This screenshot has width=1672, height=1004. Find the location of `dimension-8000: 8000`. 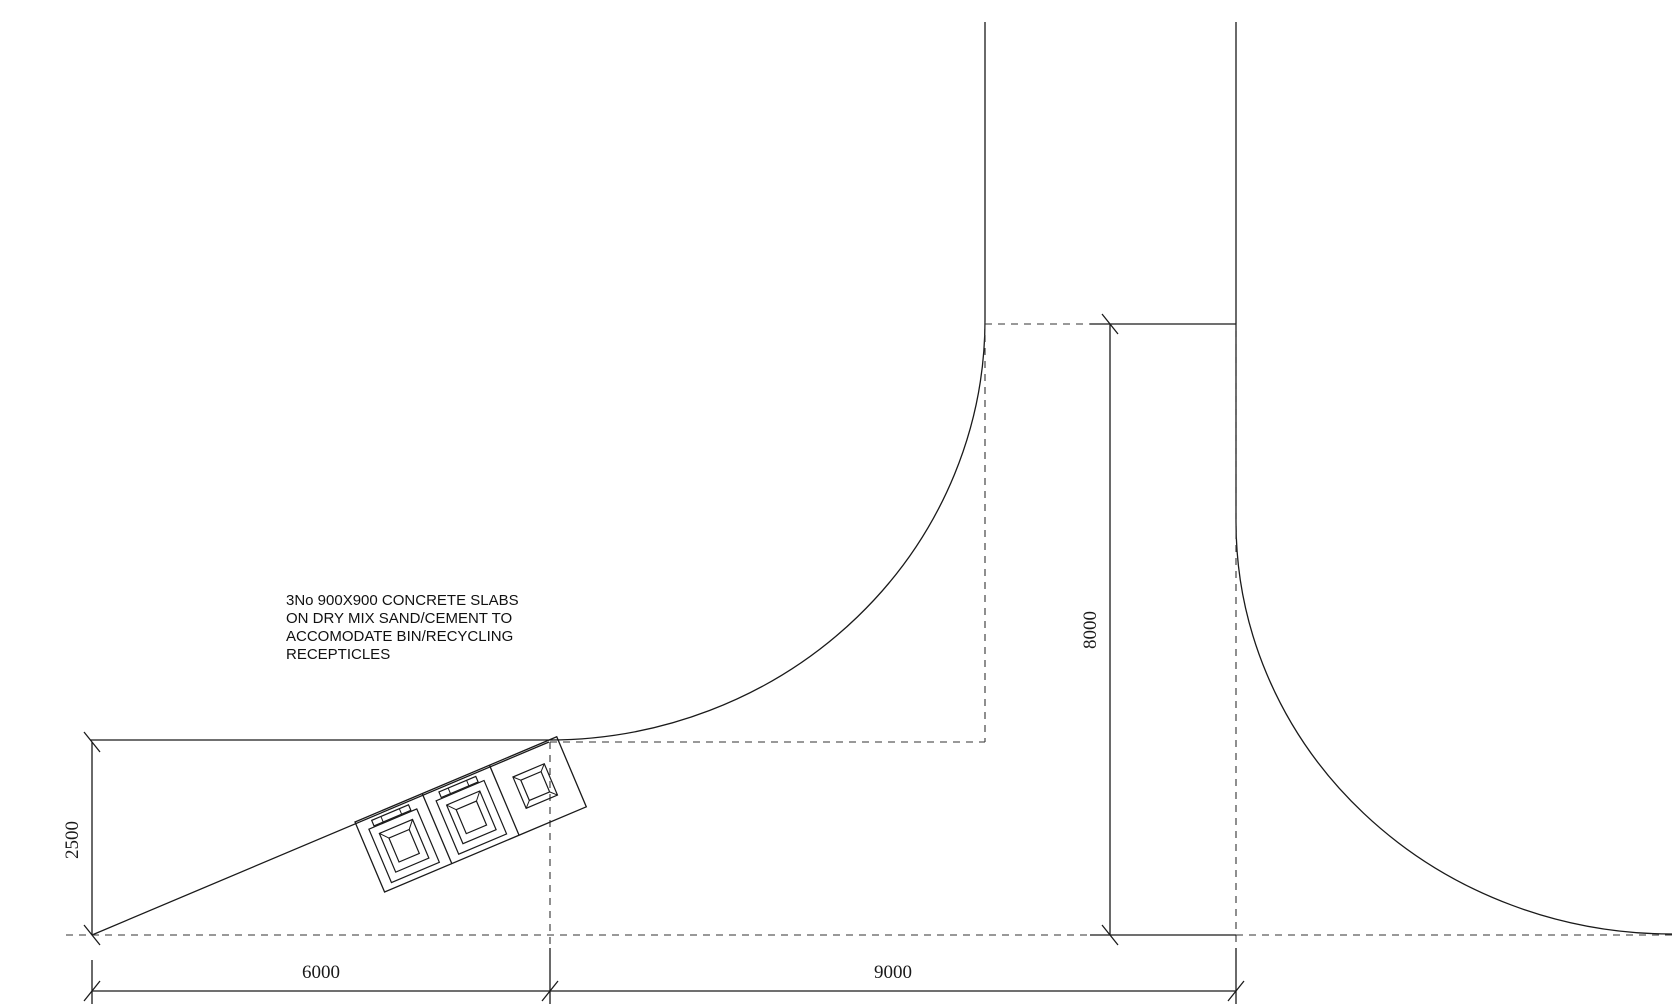

dimension-8000: 8000 is located at coordinates (1158, 629).